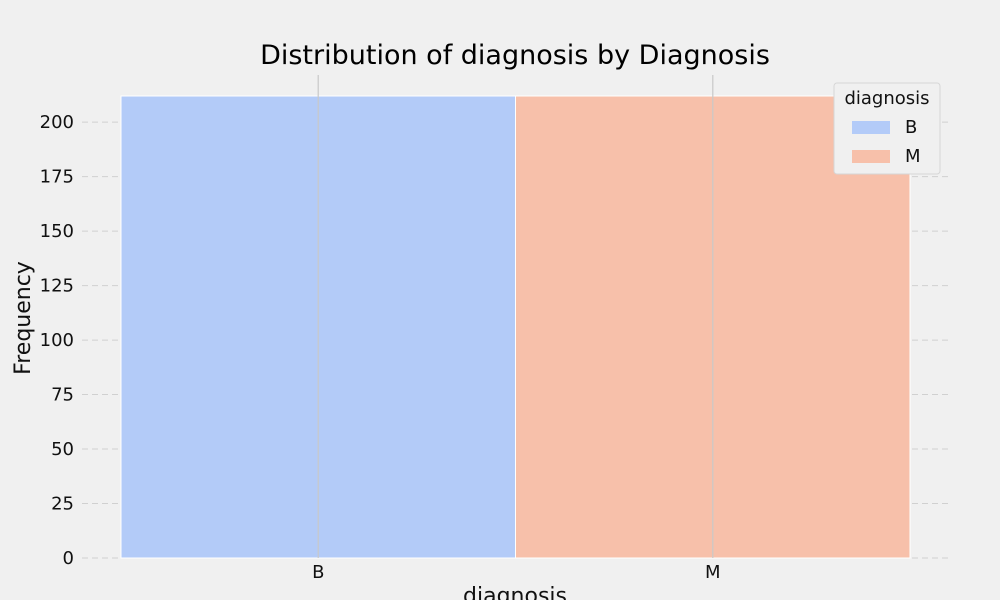  I want to click on legend-title: diagnosis, so click(886, 98).